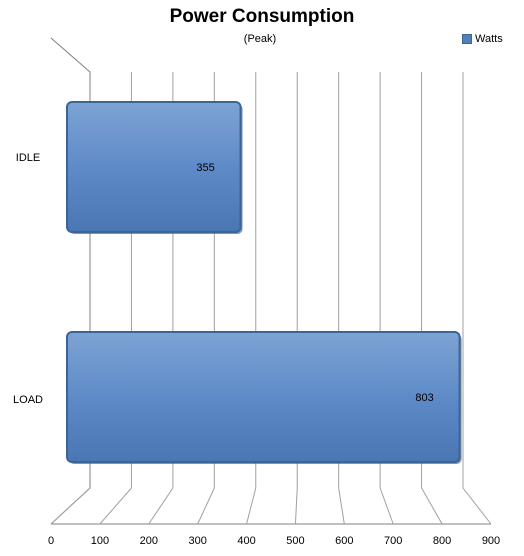 The width and height of the screenshot is (524, 556). Describe the element at coordinates (51, 541) in the screenshot. I see `x-tick-label: 0` at that location.